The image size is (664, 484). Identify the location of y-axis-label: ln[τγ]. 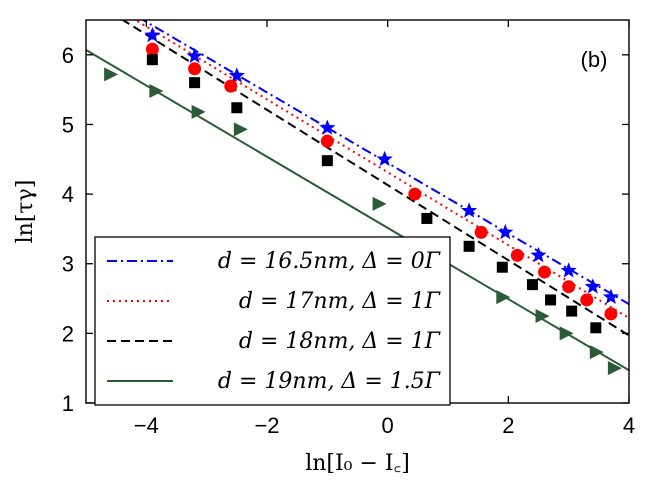
(25, 212).